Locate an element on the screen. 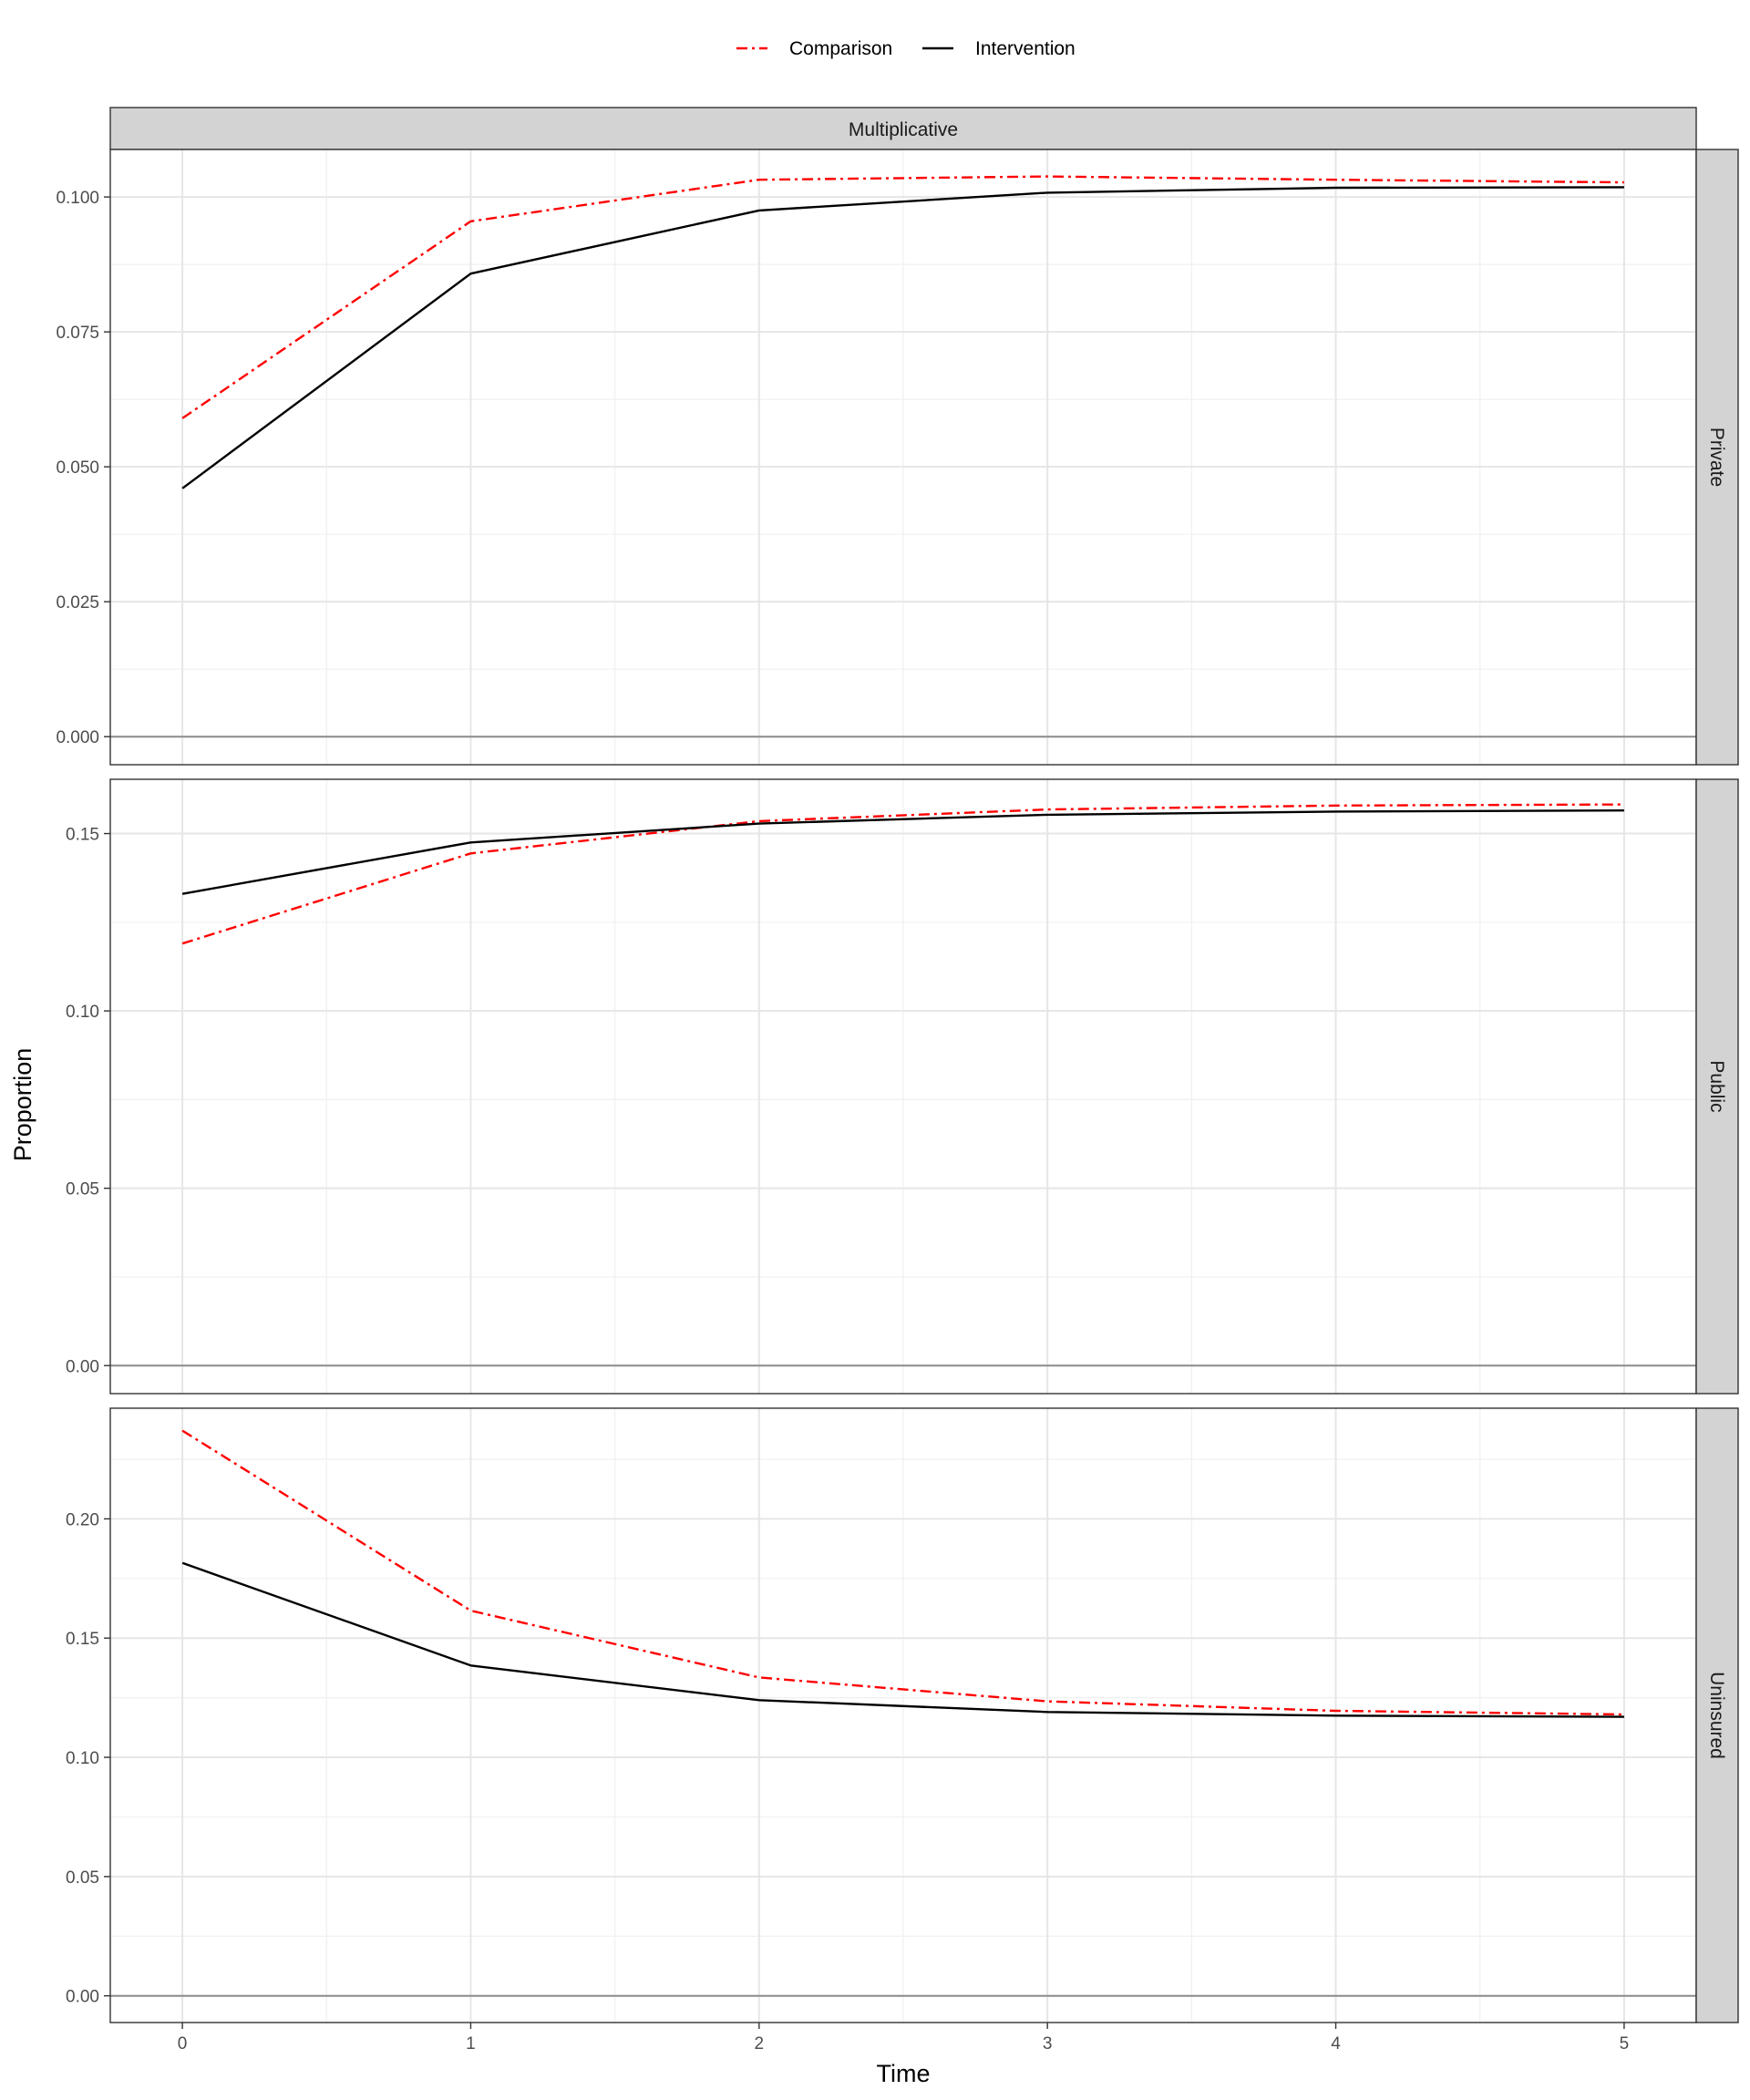  legend-item-intervention: Intervention is located at coordinates (999, 49).